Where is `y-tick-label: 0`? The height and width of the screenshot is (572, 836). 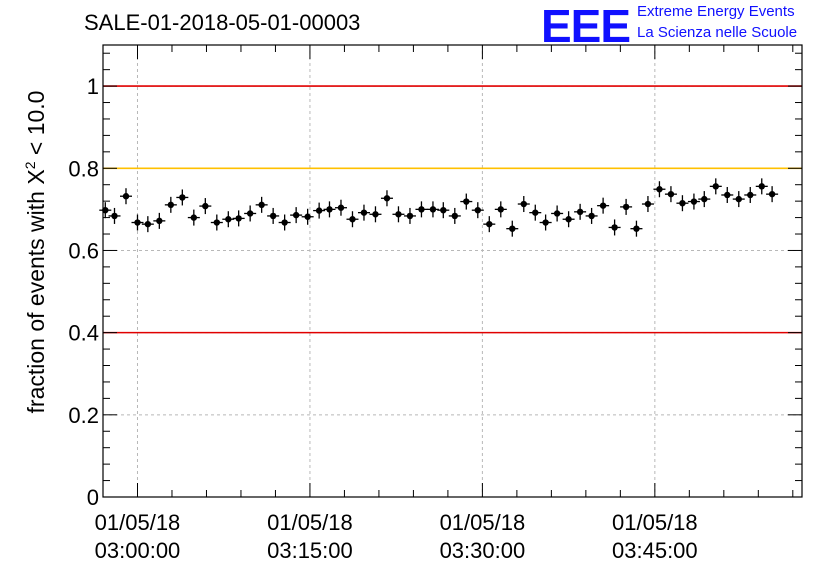 y-tick-label: 0 is located at coordinates (93, 497).